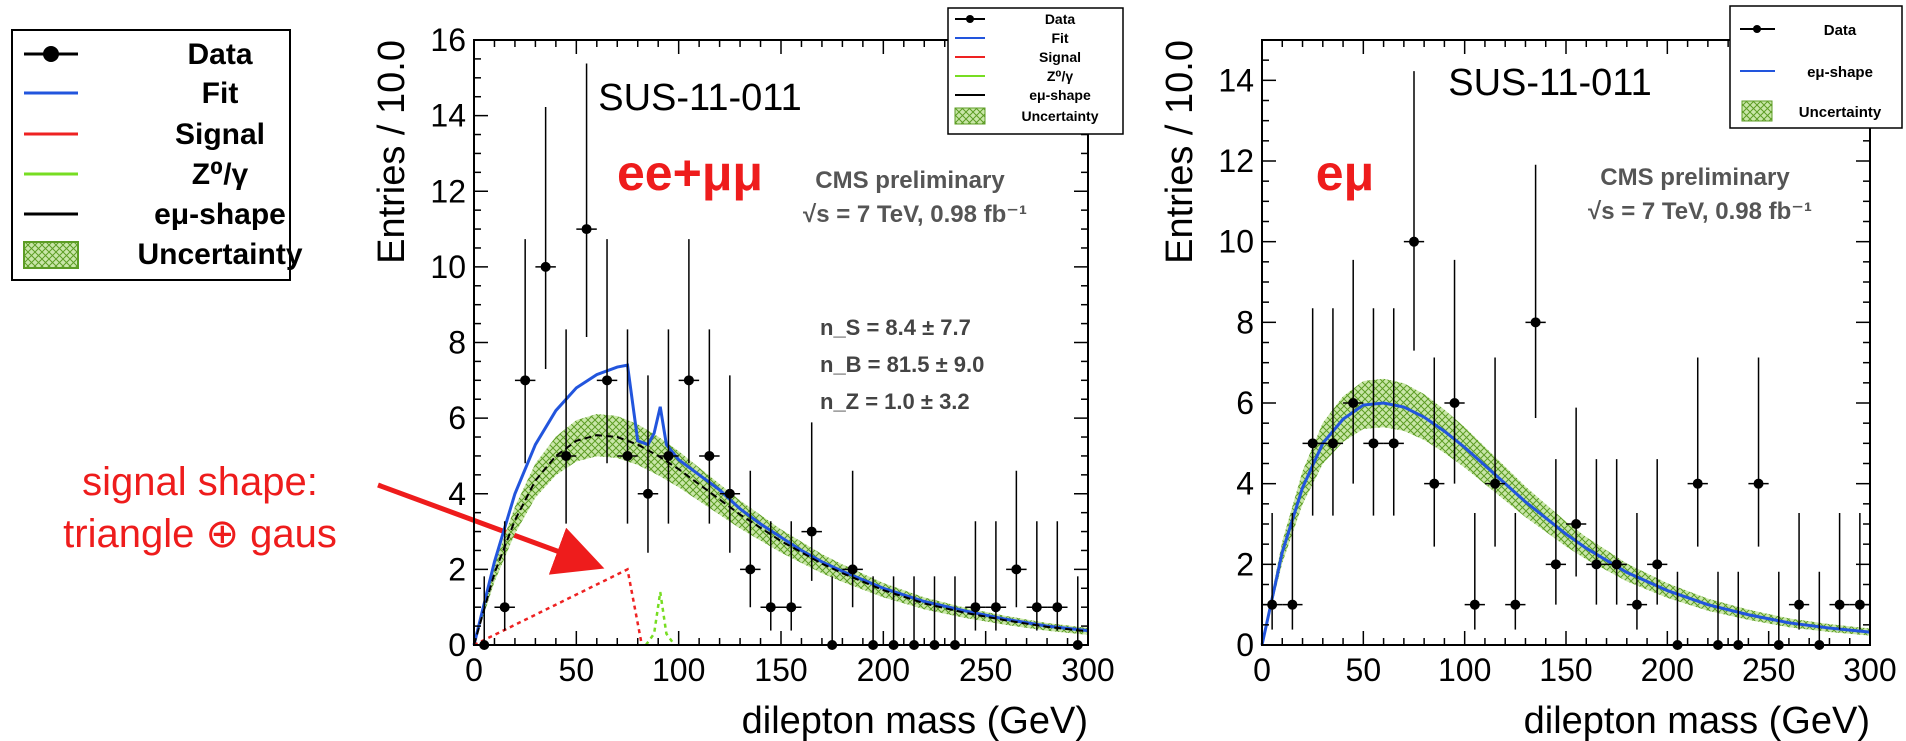 The height and width of the screenshot is (741, 1906). Describe the element at coordinates (457, 343) in the screenshot. I see `y-tick-label: 8` at that location.